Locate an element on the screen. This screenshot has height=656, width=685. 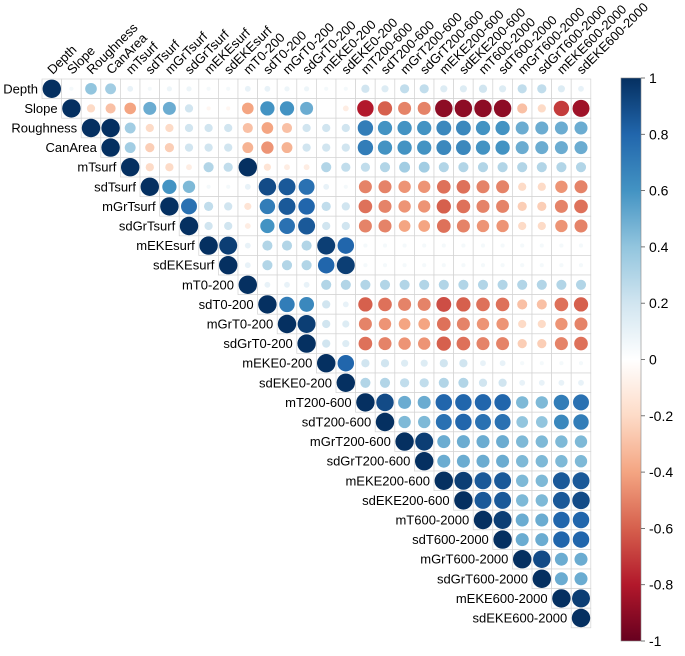
corr-circle-CanArea-mGrT600-2000 is located at coordinates (522, 148).